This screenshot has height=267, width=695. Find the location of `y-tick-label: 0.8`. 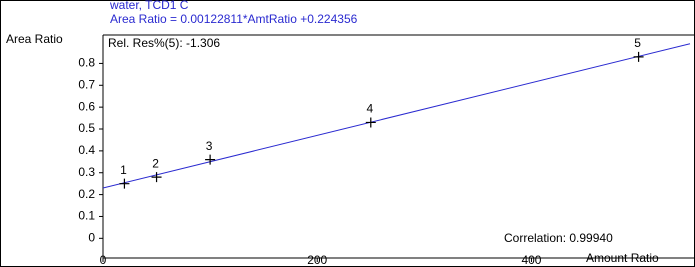

y-tick-label: 0.8 is located at coordinates (86, 63).